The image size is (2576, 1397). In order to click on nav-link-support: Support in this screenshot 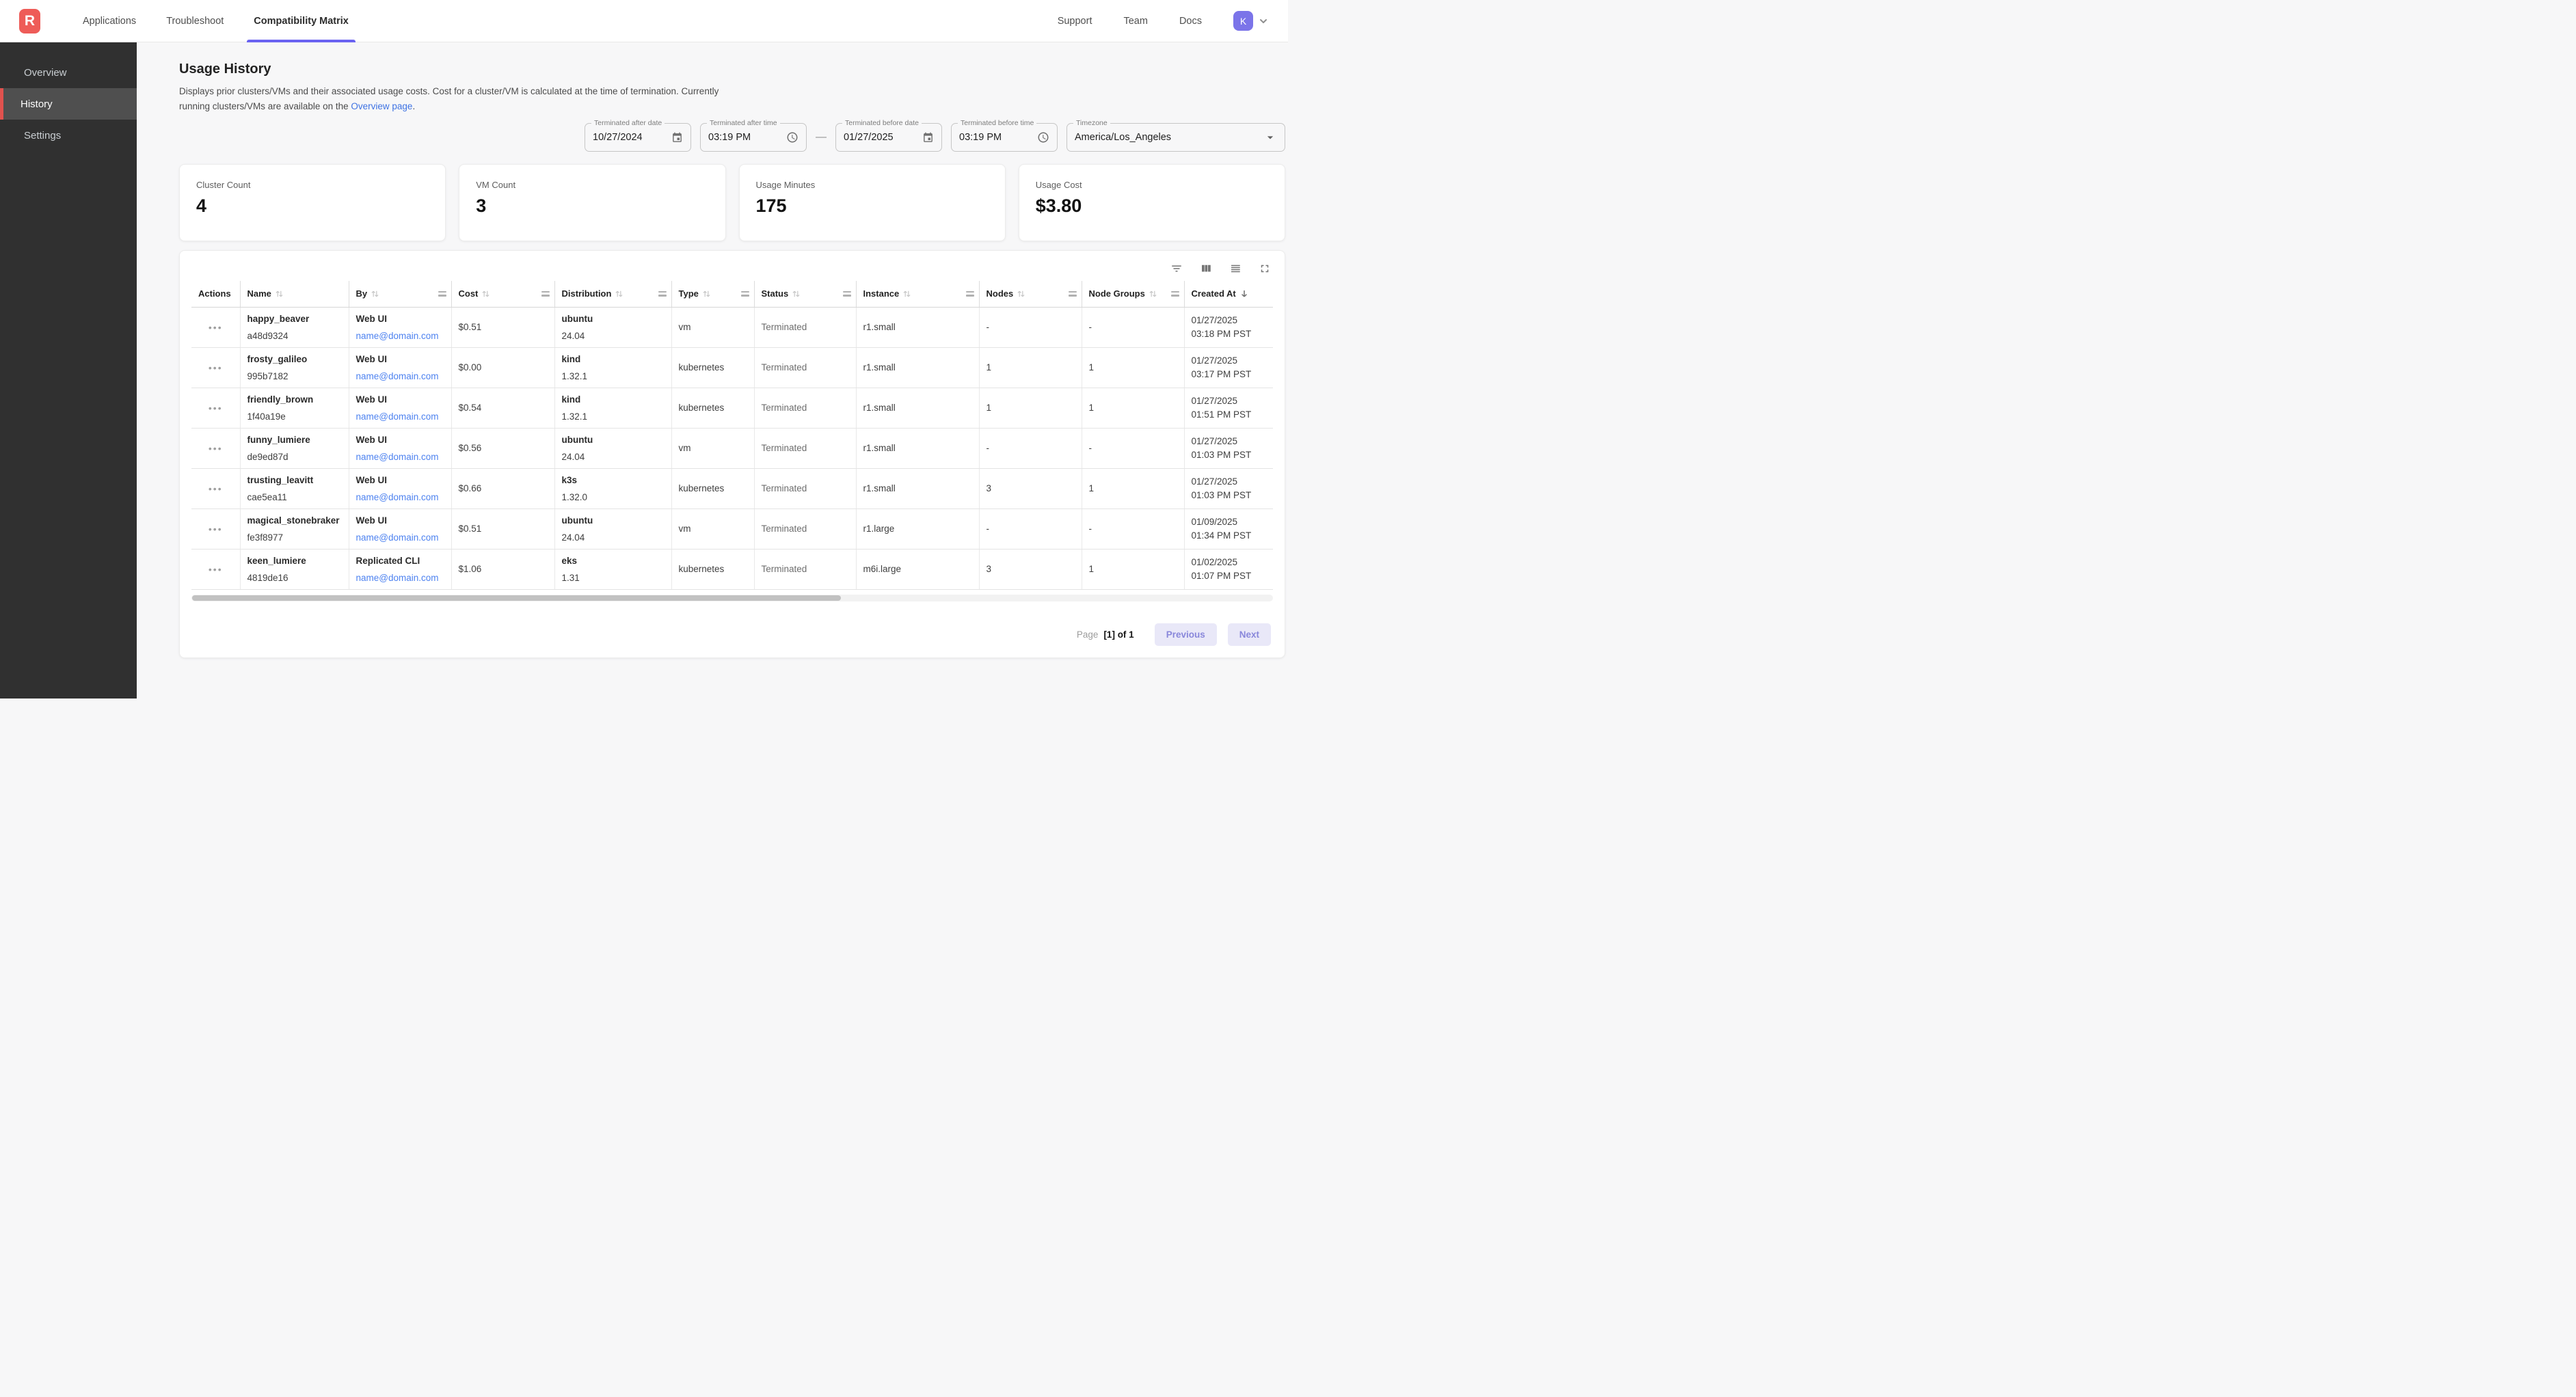, I will do `click(1074, 21)`.